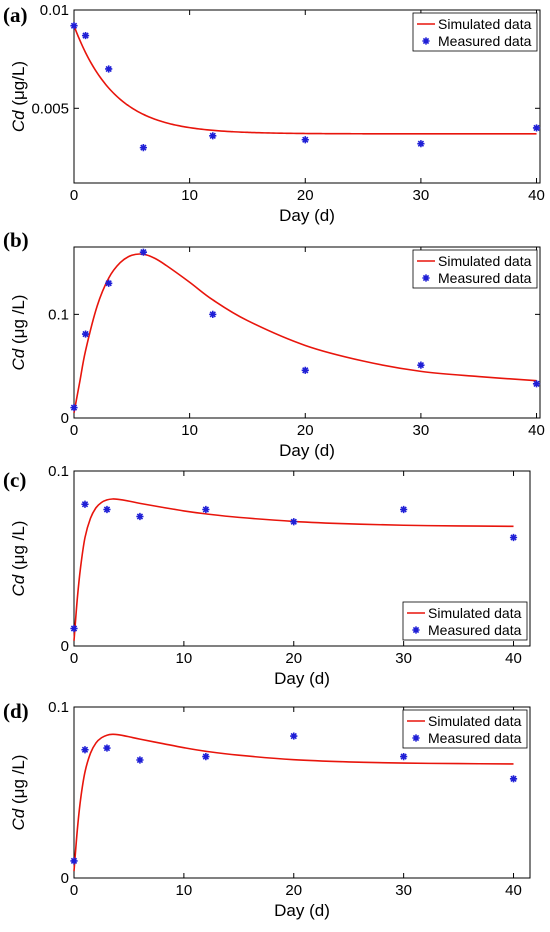  What do you see at coordinates (18, 85) in the screenshot?
I see `y-axis-label-unit: (μg/L)` at bounding box center [18, 85].